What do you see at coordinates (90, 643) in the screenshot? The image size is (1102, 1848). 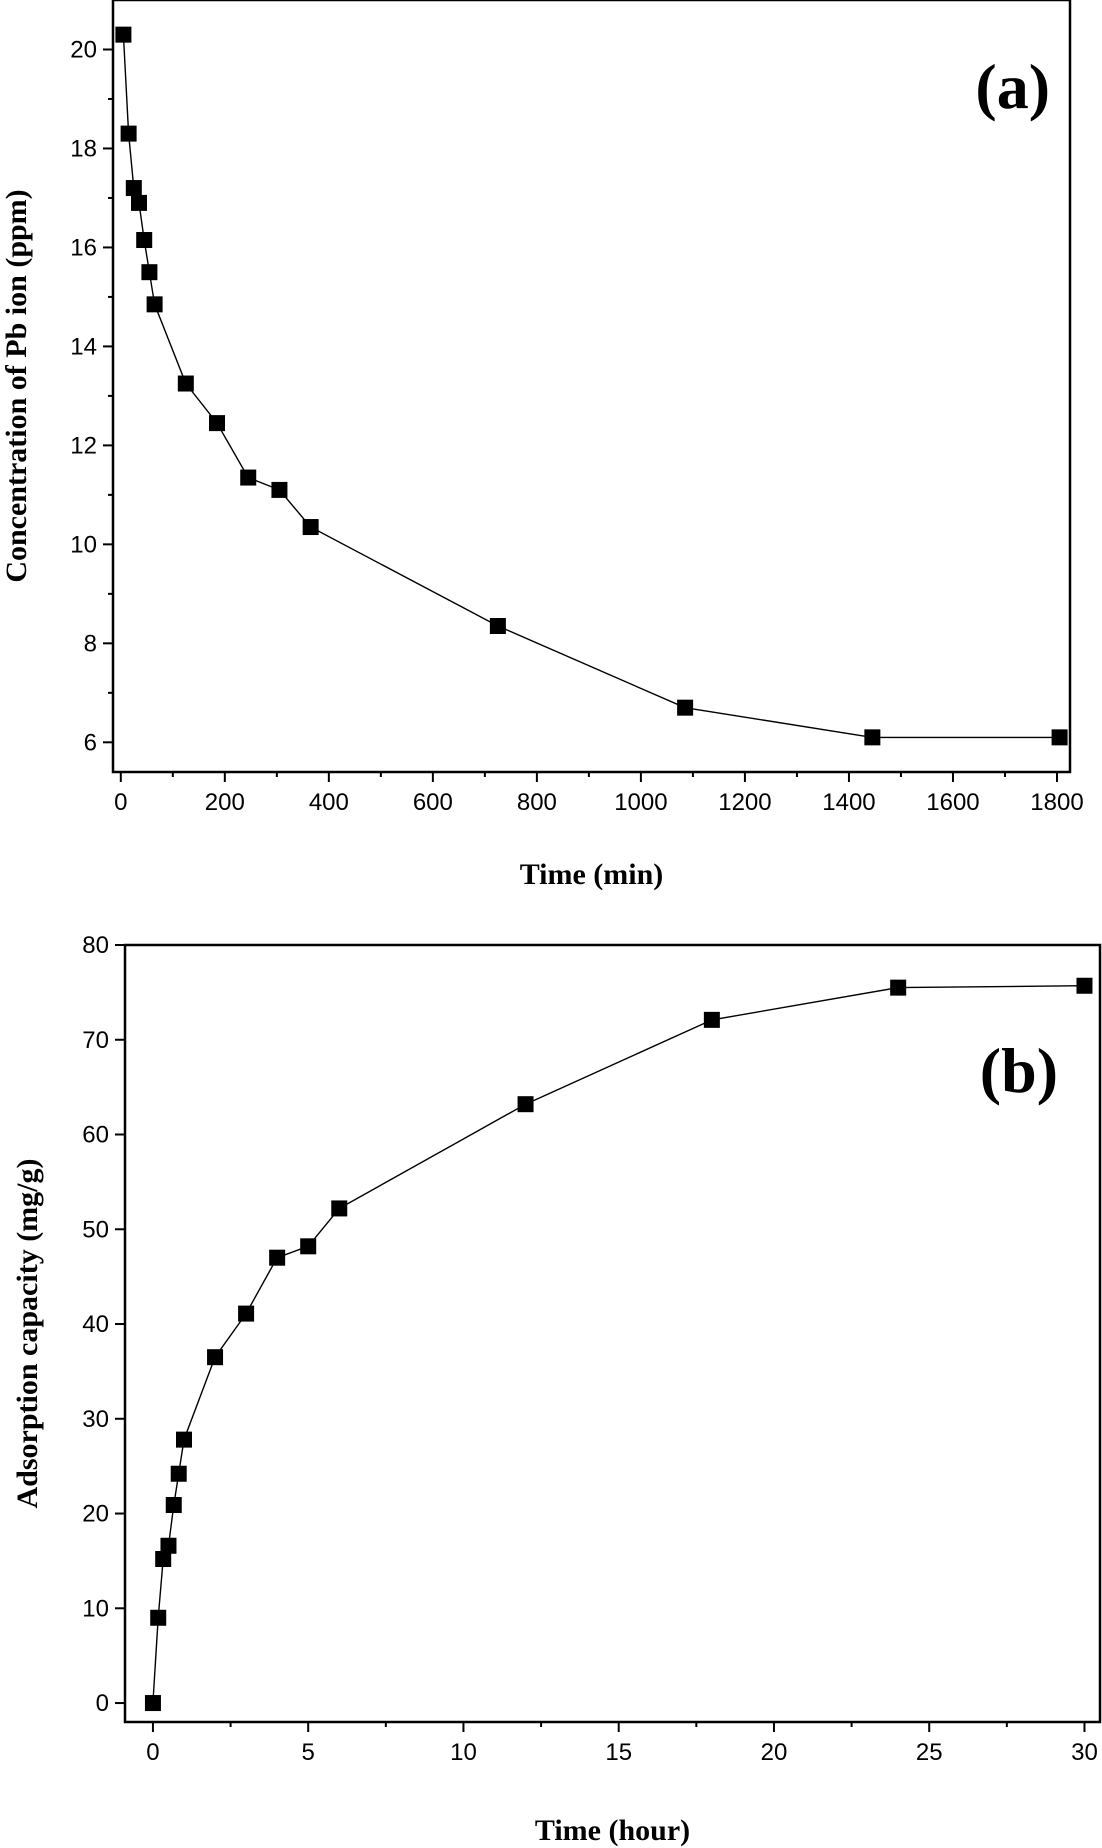 I see `y-tick-label: 8` at bounding box center [90, 643].